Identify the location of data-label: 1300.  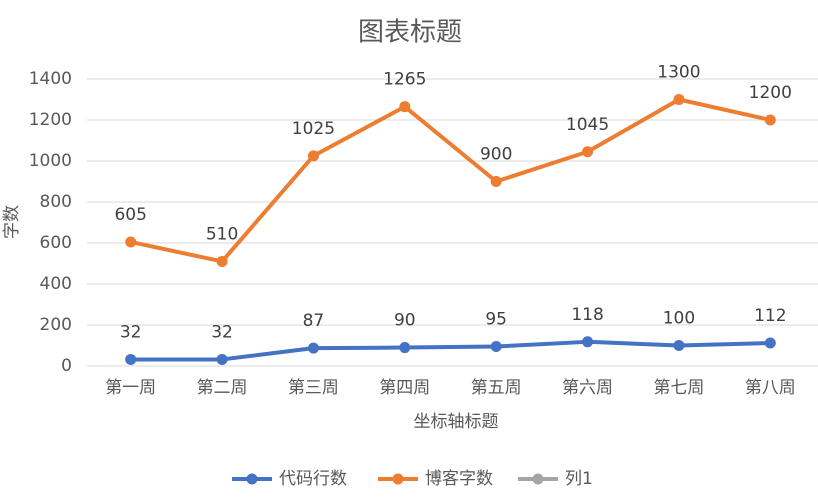
(678, 73).